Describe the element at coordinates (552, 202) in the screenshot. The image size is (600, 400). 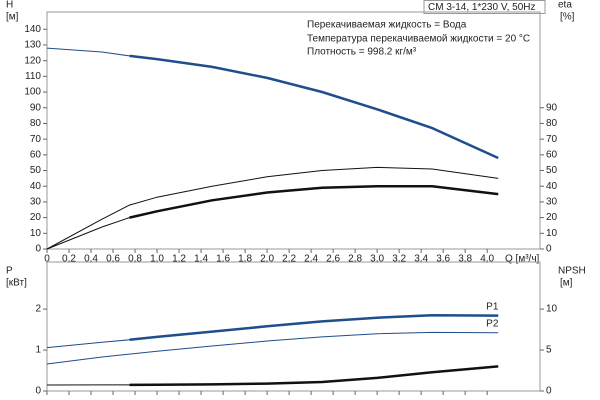
I see `y2-tick-label: 30` at that location.